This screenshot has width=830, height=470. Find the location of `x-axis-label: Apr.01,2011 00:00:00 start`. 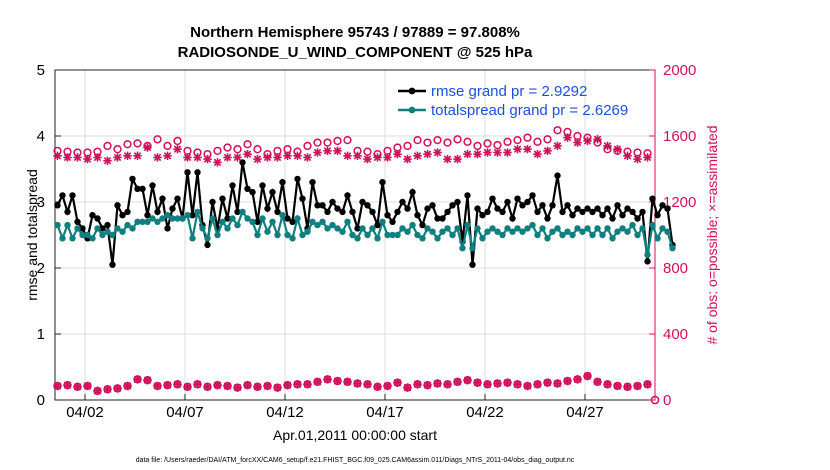

x-axis-label: Apr.01,2011 00:00:00 start is located at coordinates (355, 435).